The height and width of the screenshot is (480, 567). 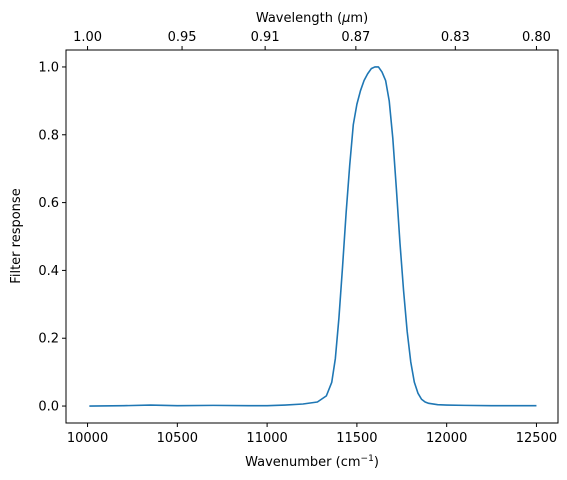 I want to click on x-tick-label: 11500, so click(x=356, y=438).